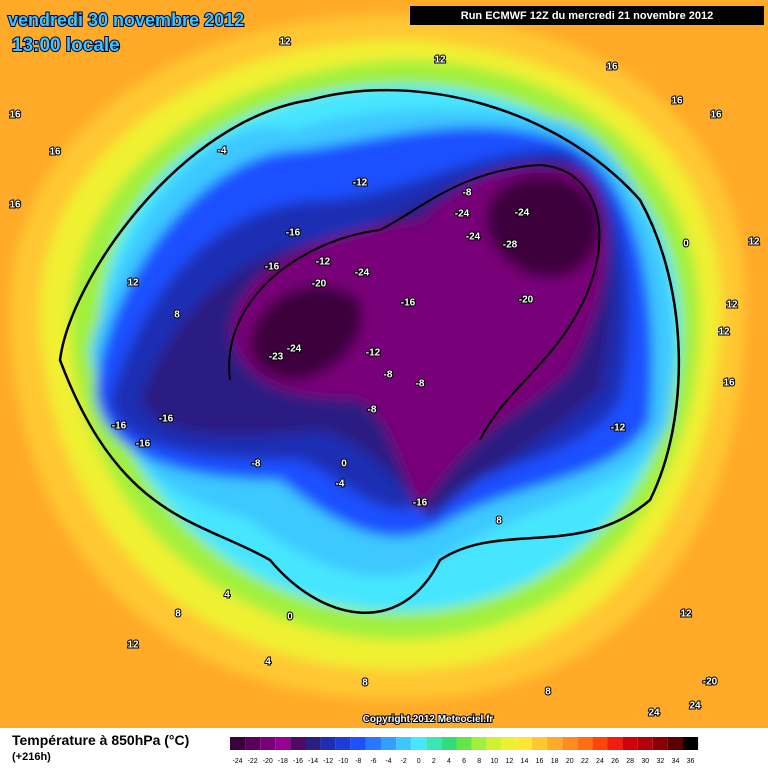 The width and height of the screenshot is (768, 768). What do you see at coordinates (525, 761) in the screenshot?
I see `scale-label: 14` at bounding box center [525, 761].